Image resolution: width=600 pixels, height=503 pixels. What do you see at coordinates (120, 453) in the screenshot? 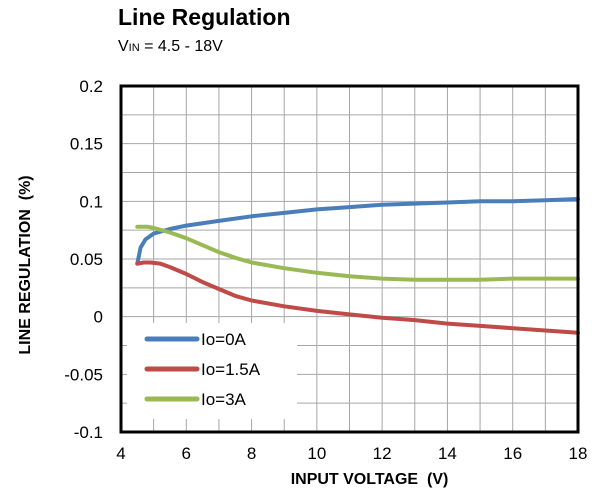
I see `x-tick-label: 4` at bounding box center [120, 453].